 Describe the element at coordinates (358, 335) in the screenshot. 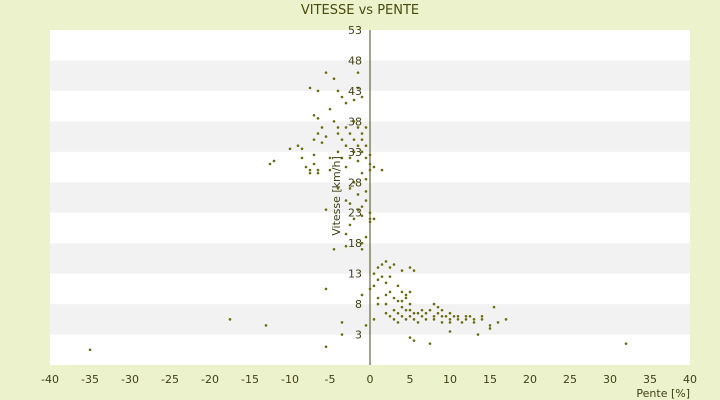

I see `y-tick-label: 3` at that location.